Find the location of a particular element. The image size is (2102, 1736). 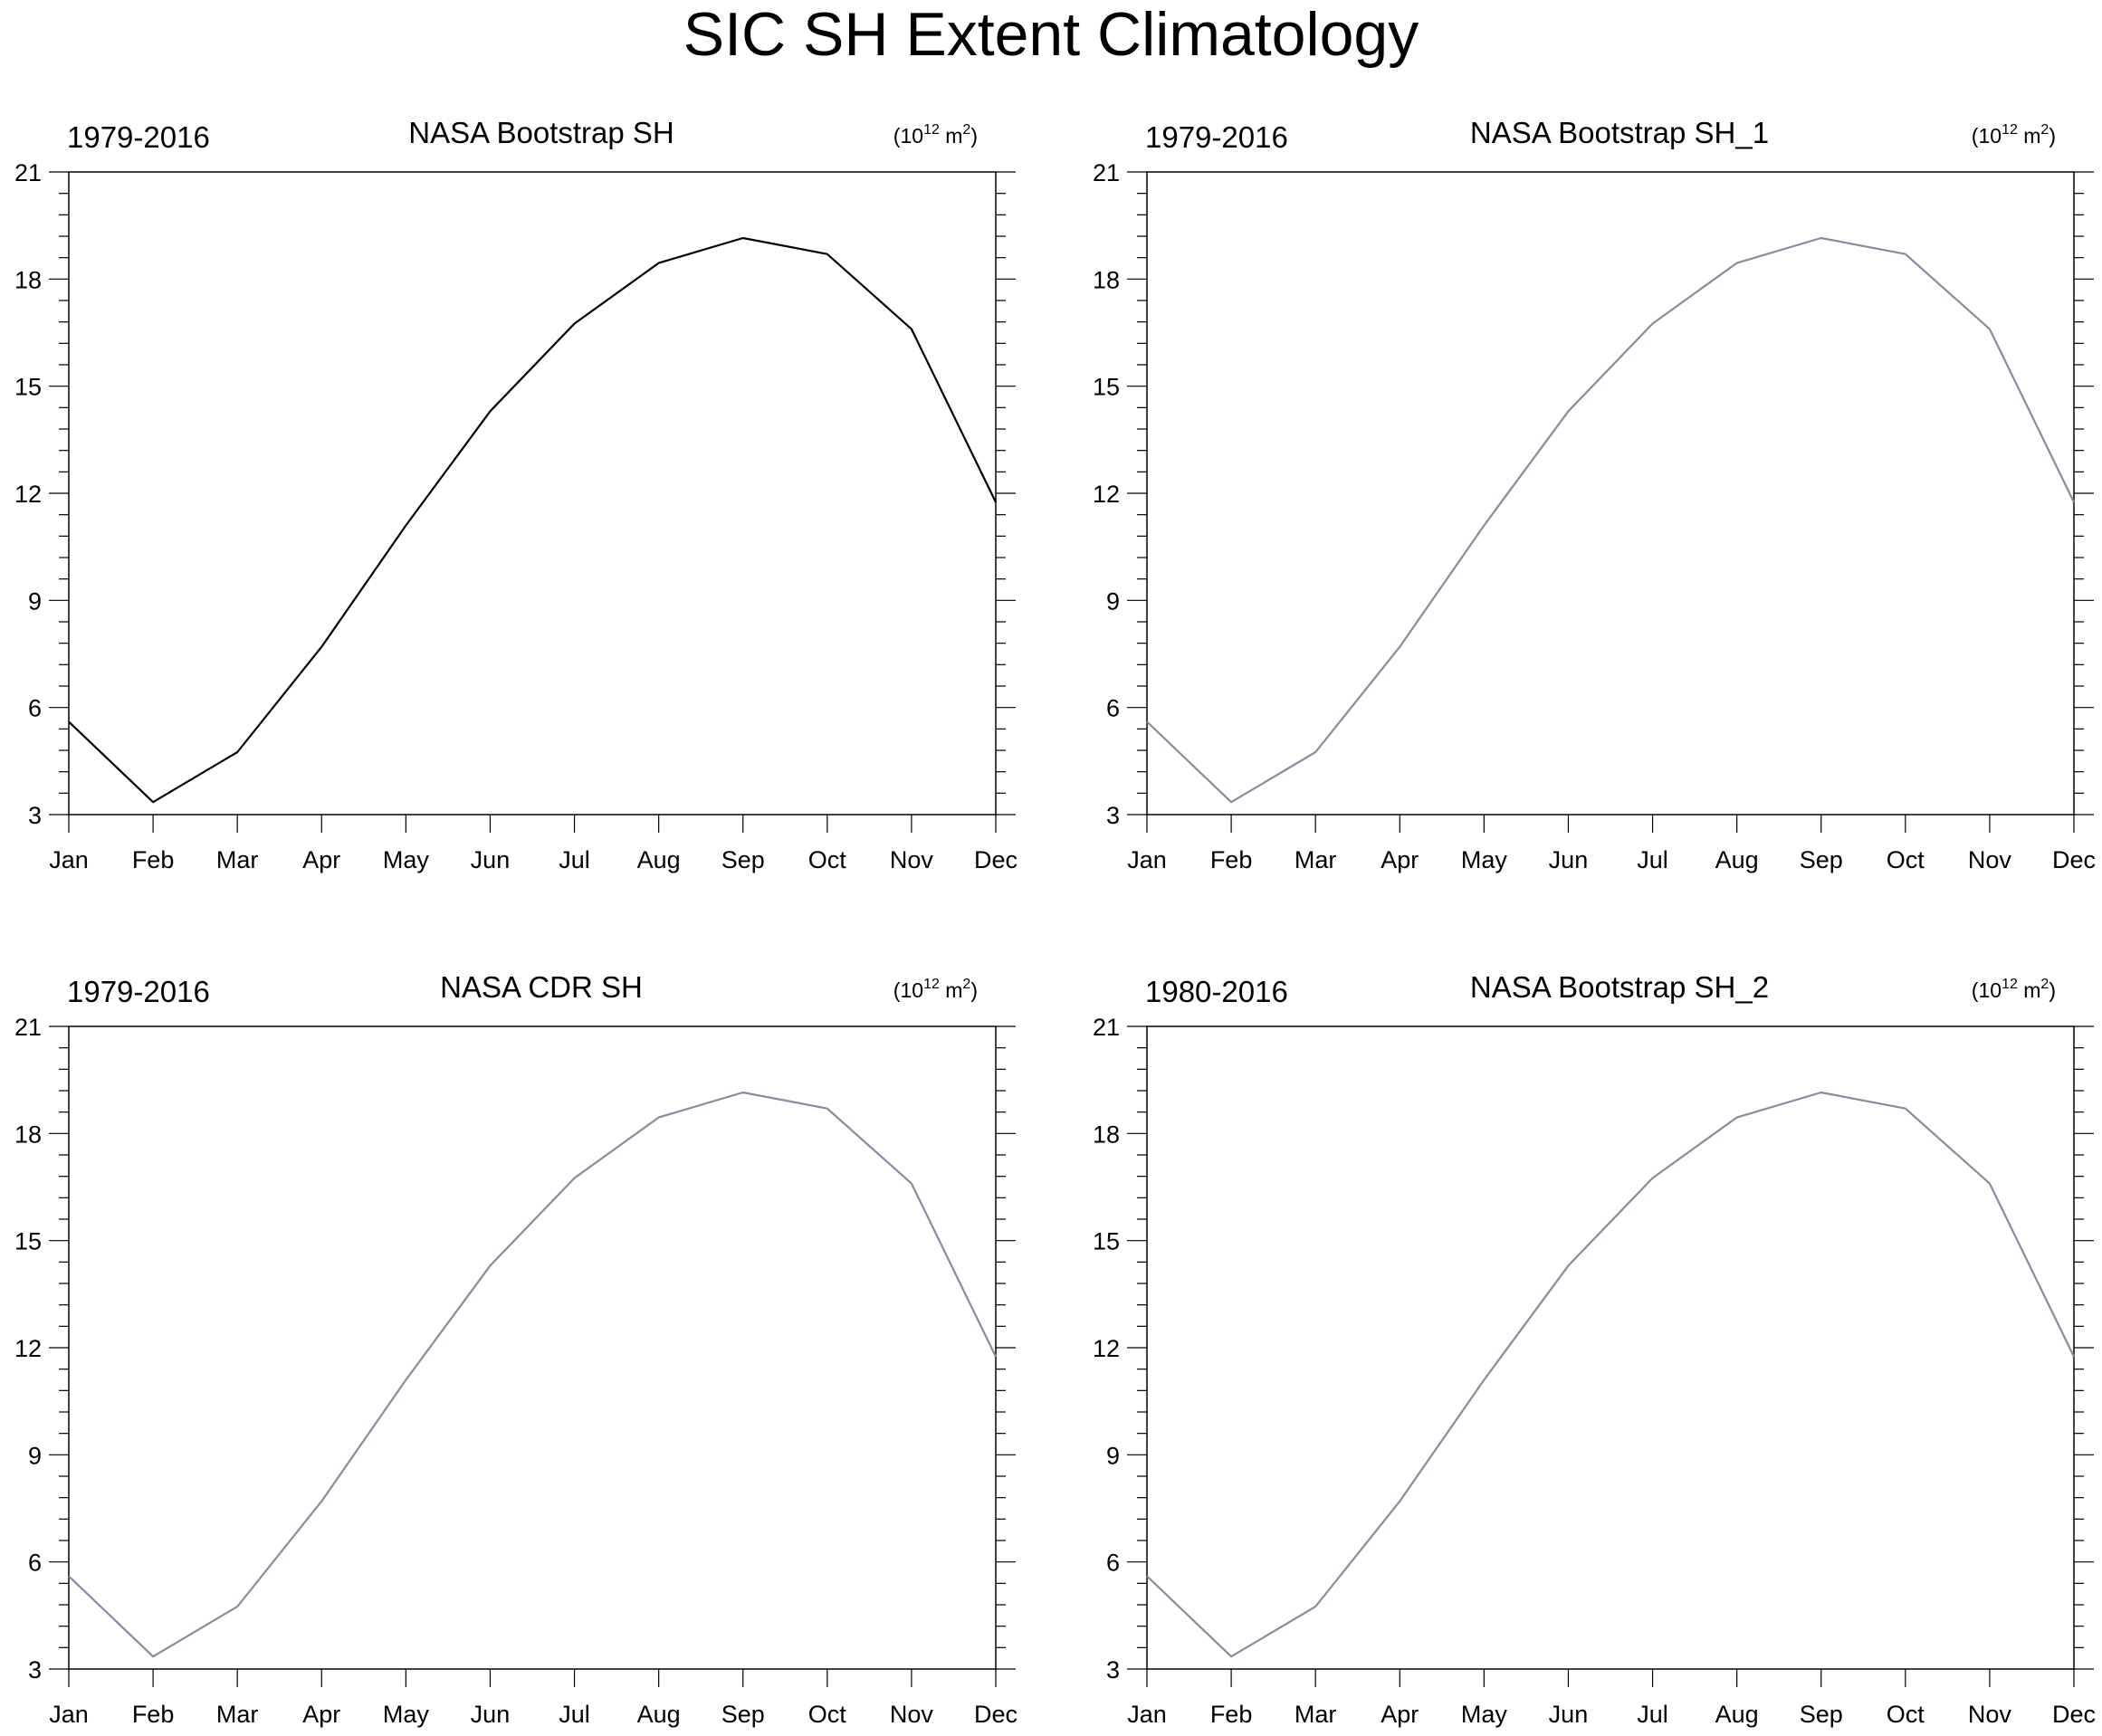

panel-title: NASA Bootstrap SH_2 is located at coordinates (1620, 987).